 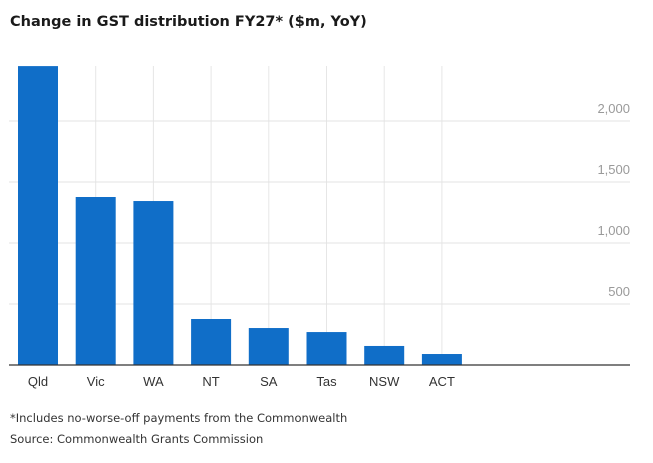 What do you see at coordinates (153, 283) in the screenshot?
I see `bar-wa` at bounding box center [153, 283].